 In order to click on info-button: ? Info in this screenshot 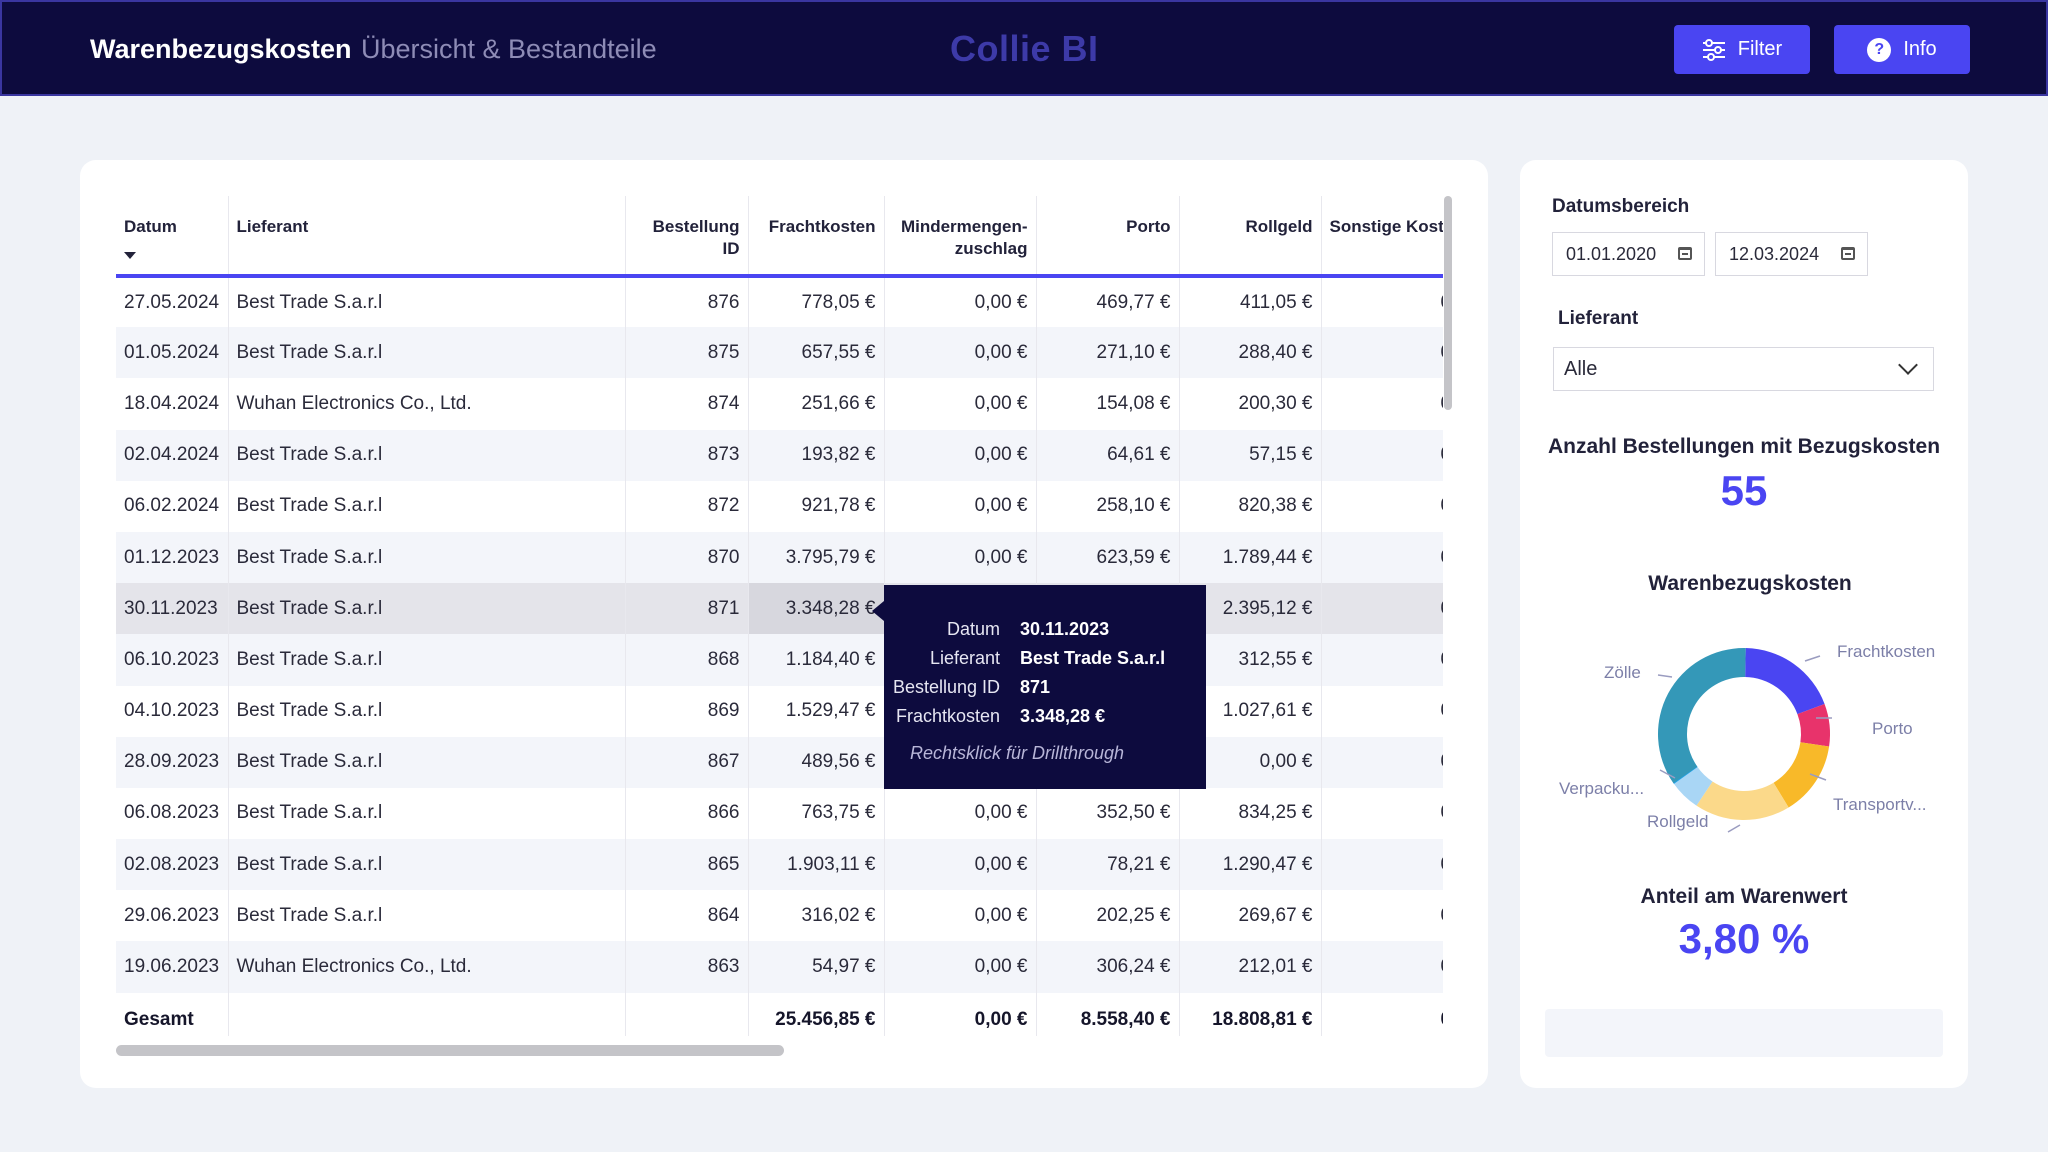, I will do `click(1902, 49)`.